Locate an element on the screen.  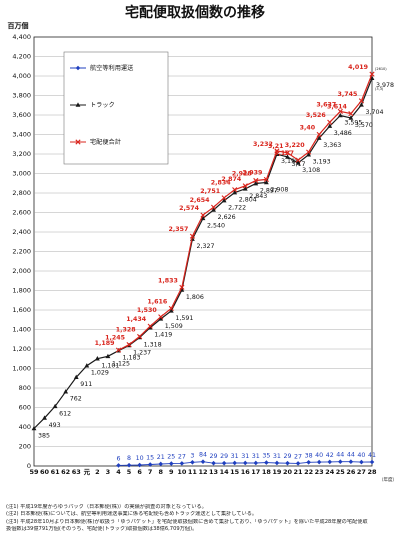
data-label: 3,570 is located at coordinates (364, 125).